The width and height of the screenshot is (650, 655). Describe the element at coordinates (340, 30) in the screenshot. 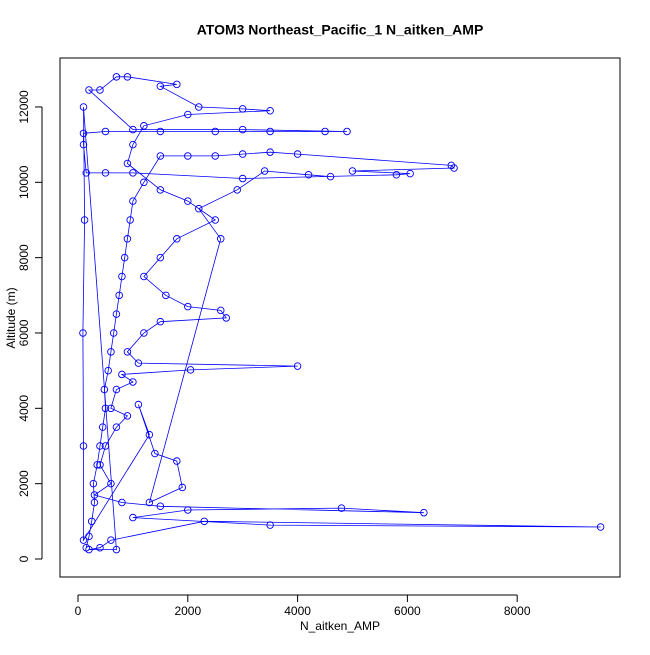

I see `chart-title: ATOM3 Northeast_Pacific_1 N_aitken_AMP` at that location.